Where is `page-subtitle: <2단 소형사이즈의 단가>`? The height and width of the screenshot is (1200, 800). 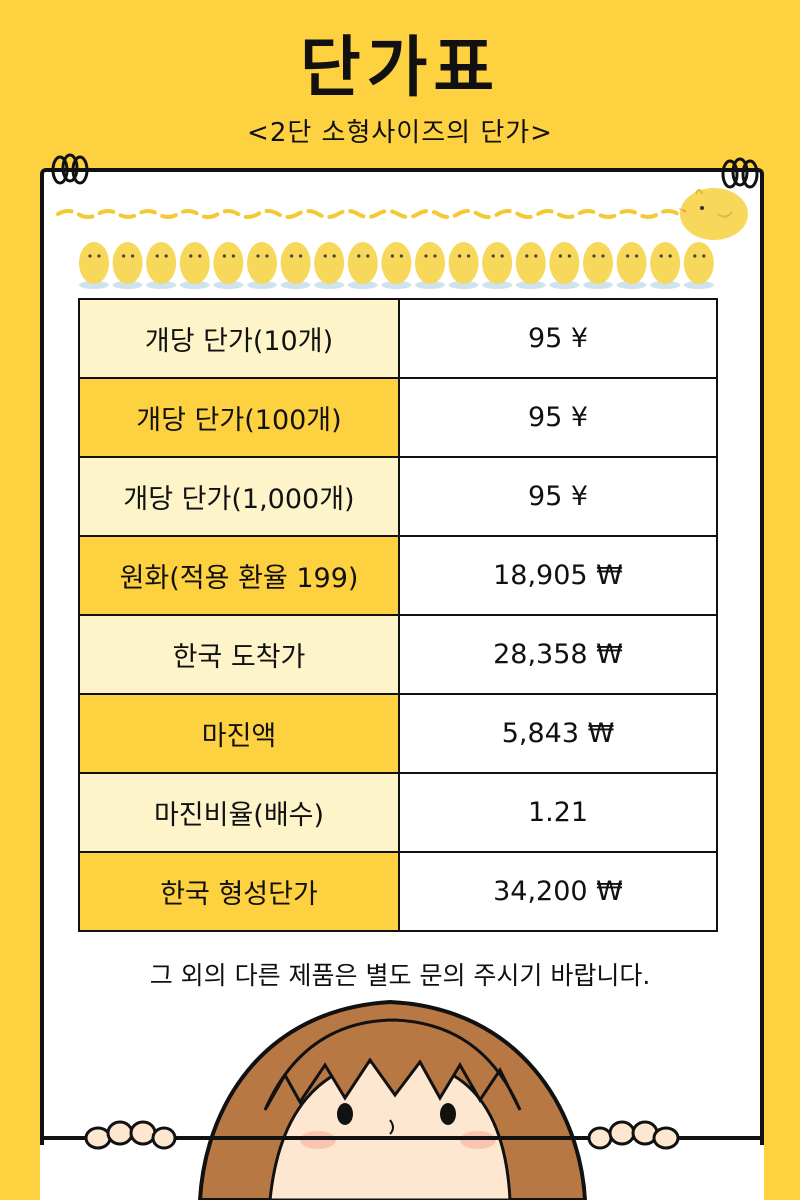
page-subtitle: <2단 소형사이즈의 단가> is located at coordinates (400, 133).